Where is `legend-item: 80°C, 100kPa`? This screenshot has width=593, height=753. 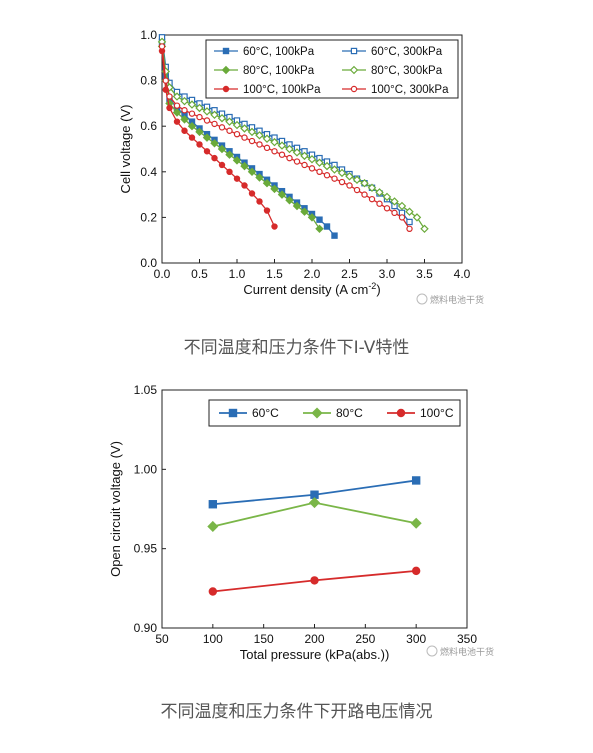 legend-item: 80°C, 100kPa is located at coordinates (264, 71).